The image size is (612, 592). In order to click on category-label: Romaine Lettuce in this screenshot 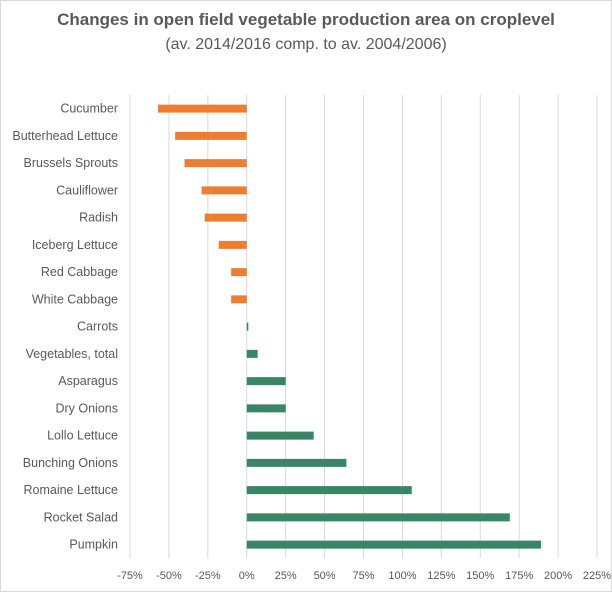, I will do `click(70, 490)`.